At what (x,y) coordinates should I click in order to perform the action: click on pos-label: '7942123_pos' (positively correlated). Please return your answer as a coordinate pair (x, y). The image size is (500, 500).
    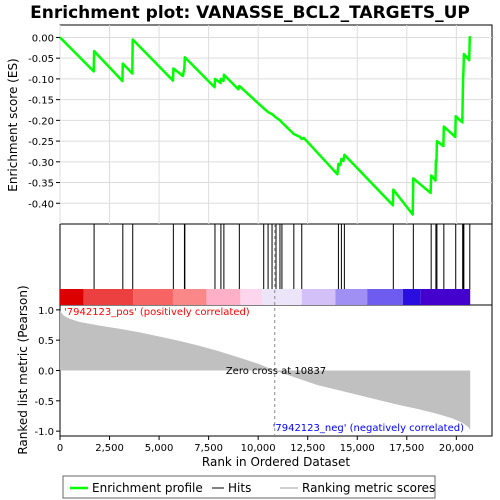
    Looking at the image, I should click on (157, 312).